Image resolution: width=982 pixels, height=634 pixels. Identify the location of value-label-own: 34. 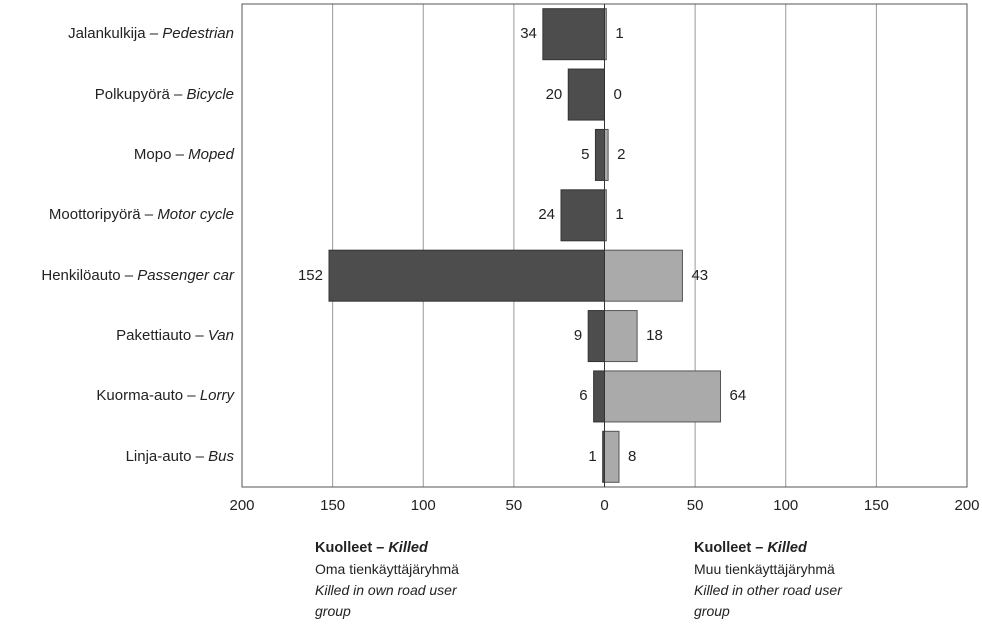
(528, 34).